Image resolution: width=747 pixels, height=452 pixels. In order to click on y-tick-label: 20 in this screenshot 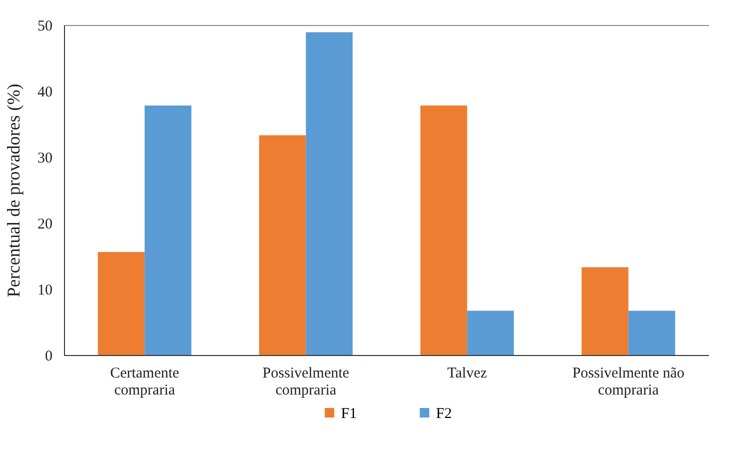, I will do `click(45, 224)`.